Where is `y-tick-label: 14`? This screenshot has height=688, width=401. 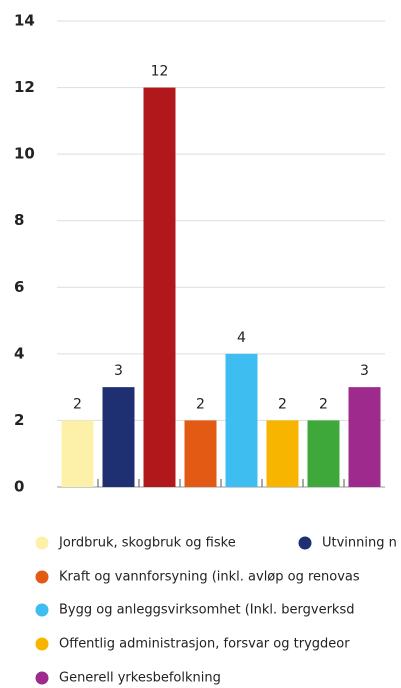
y-tick-label: 14 is located at coordinates (24, 21).